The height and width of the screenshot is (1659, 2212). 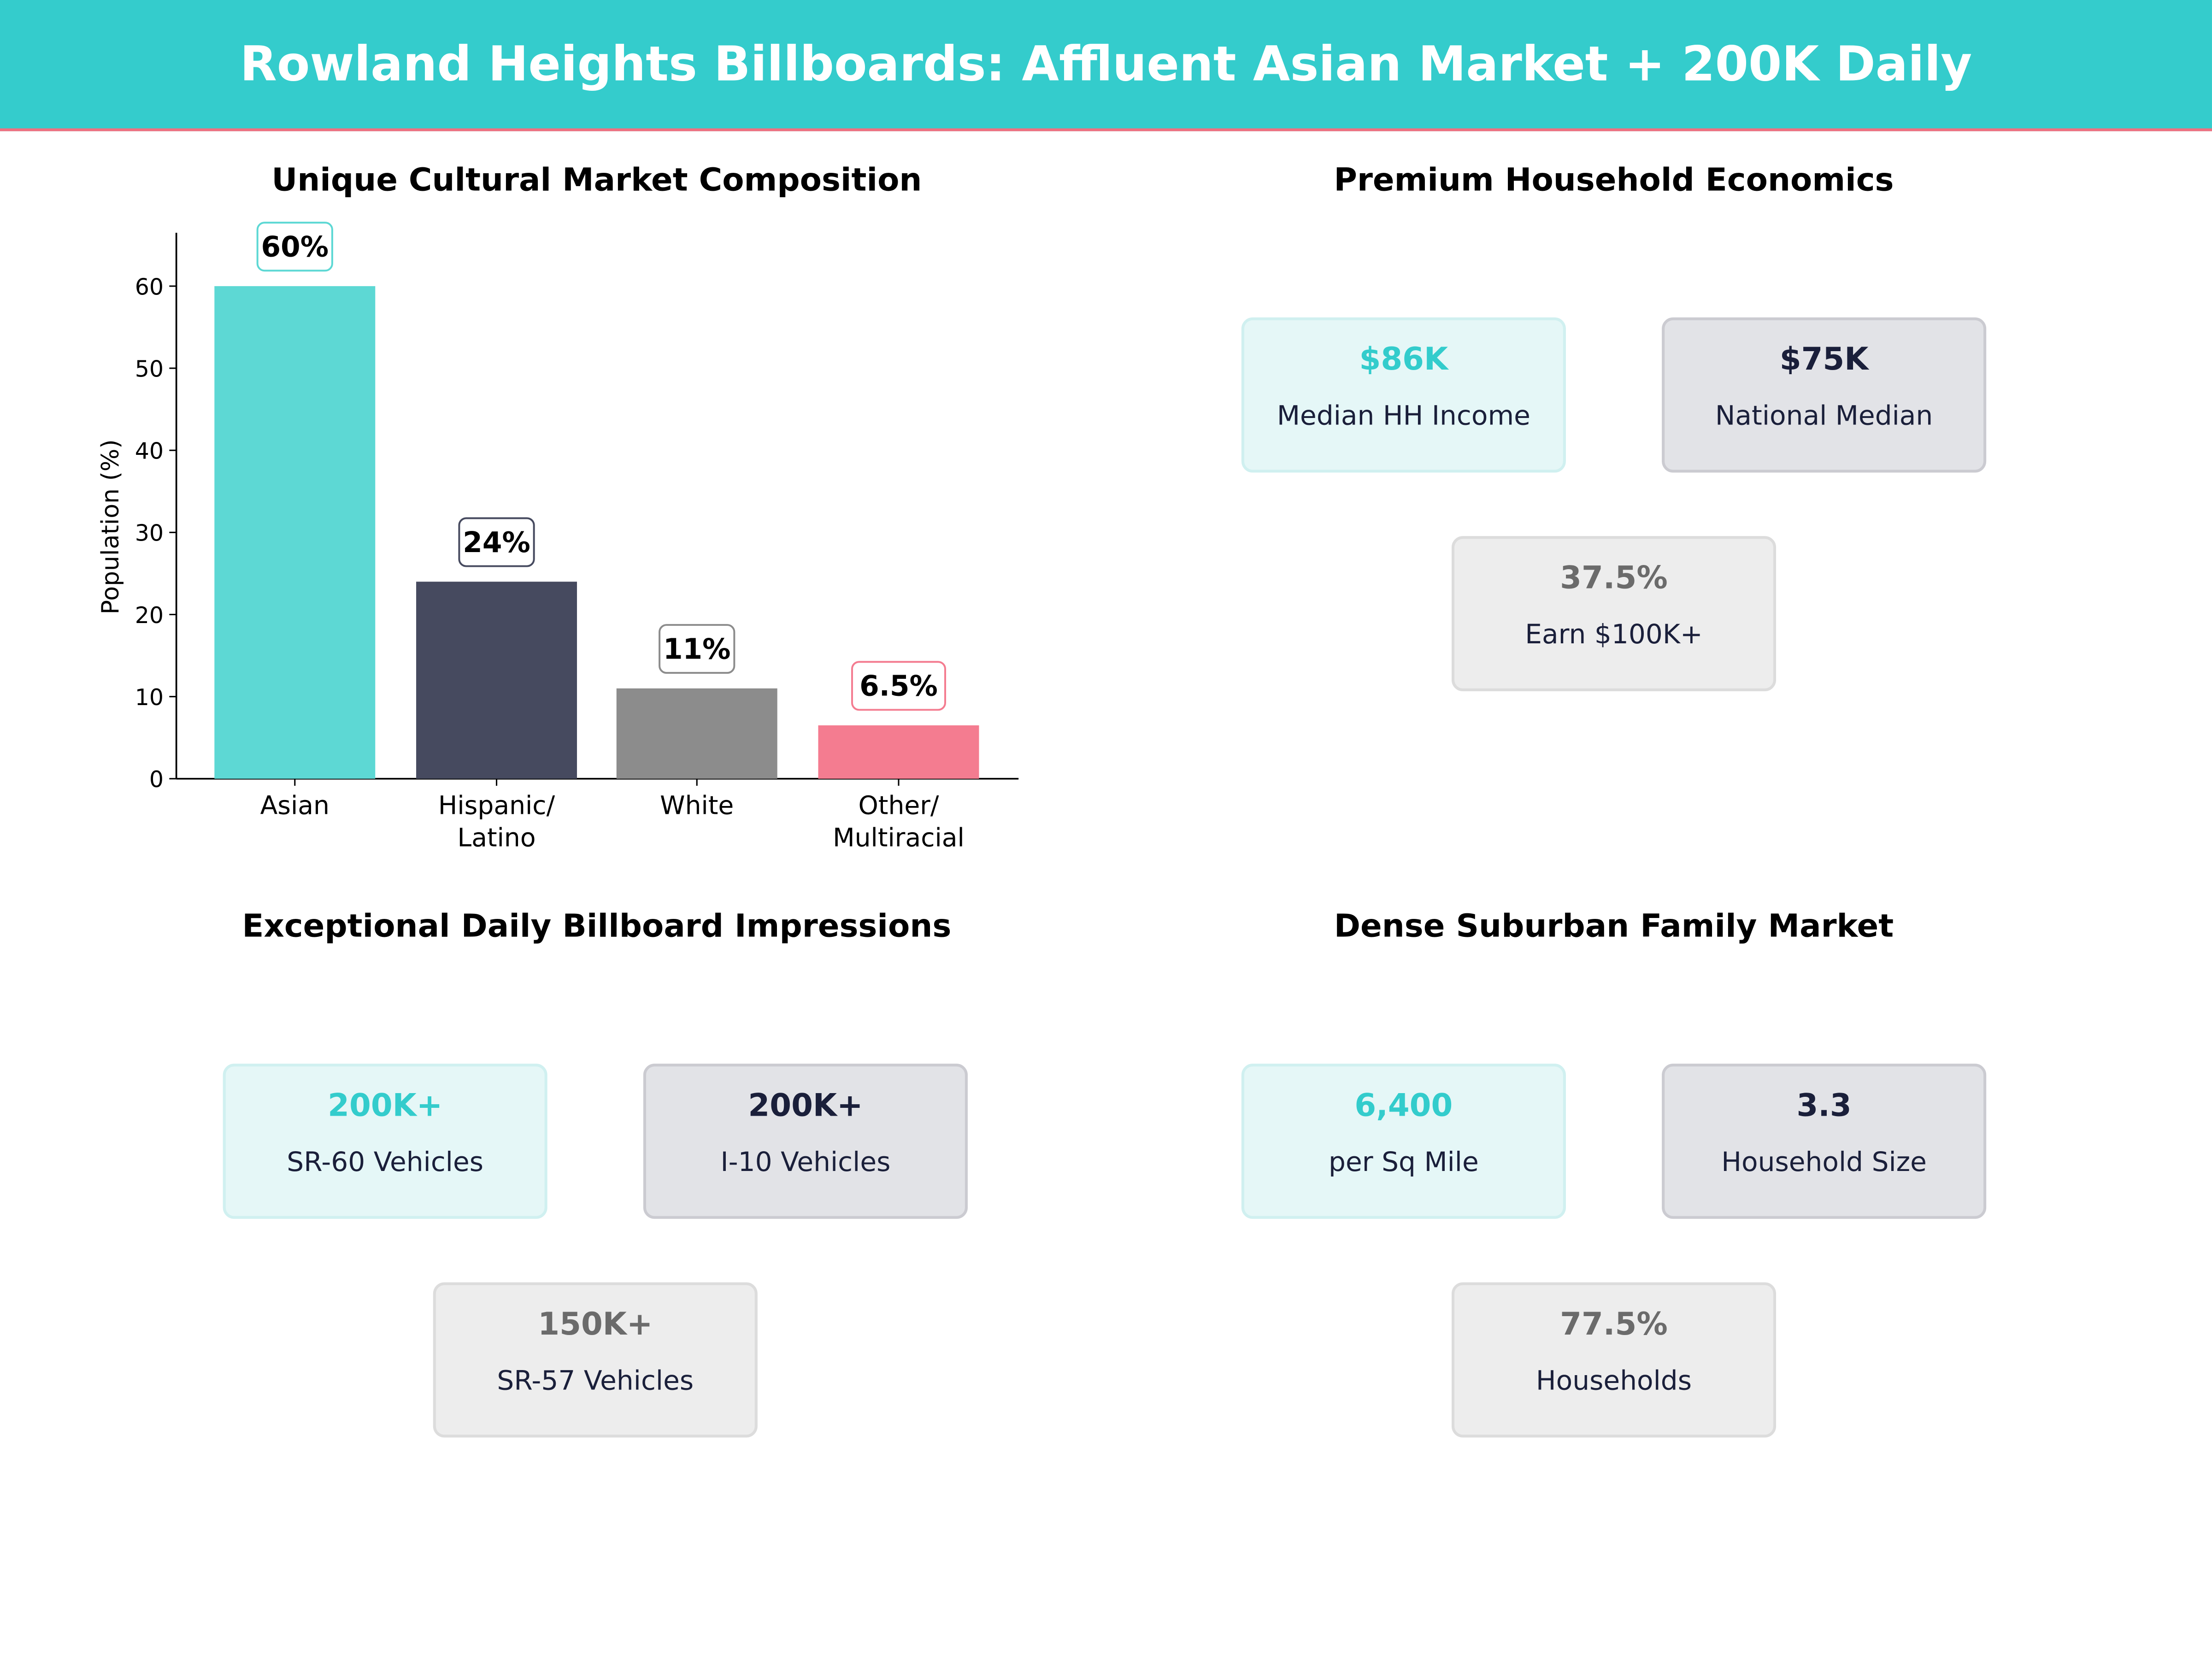 I want to click on x-tick-label: Multiracial, so click(x=899, y=838).